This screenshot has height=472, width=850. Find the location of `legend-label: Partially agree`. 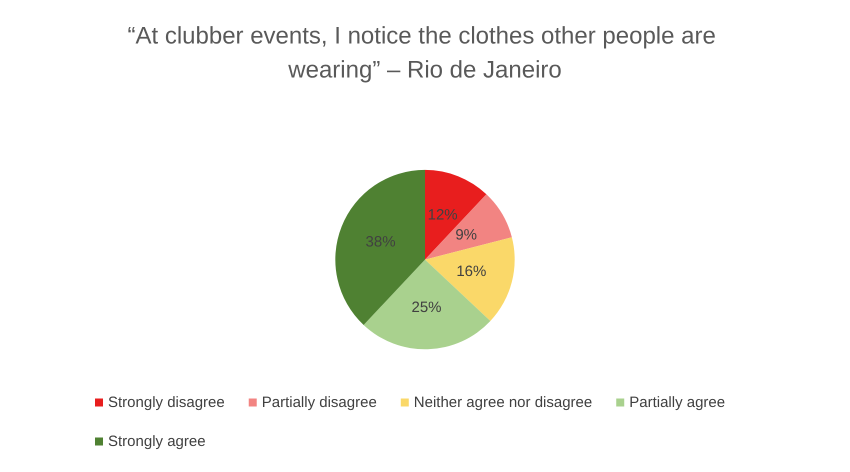

legend-label: Partially agree is located at coordinates (677, 402).